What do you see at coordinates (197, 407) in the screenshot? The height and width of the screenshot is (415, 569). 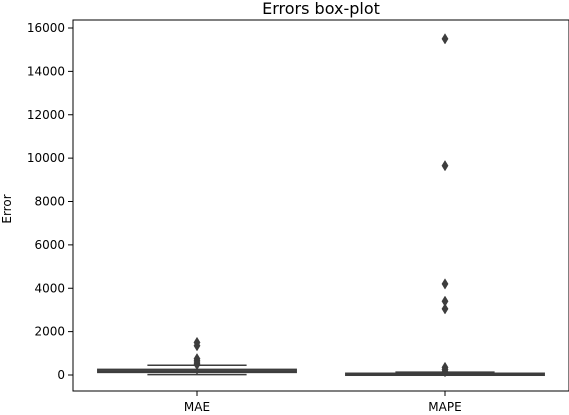 I see `x-tick-label: MAE` at bounding box center [197, 407].